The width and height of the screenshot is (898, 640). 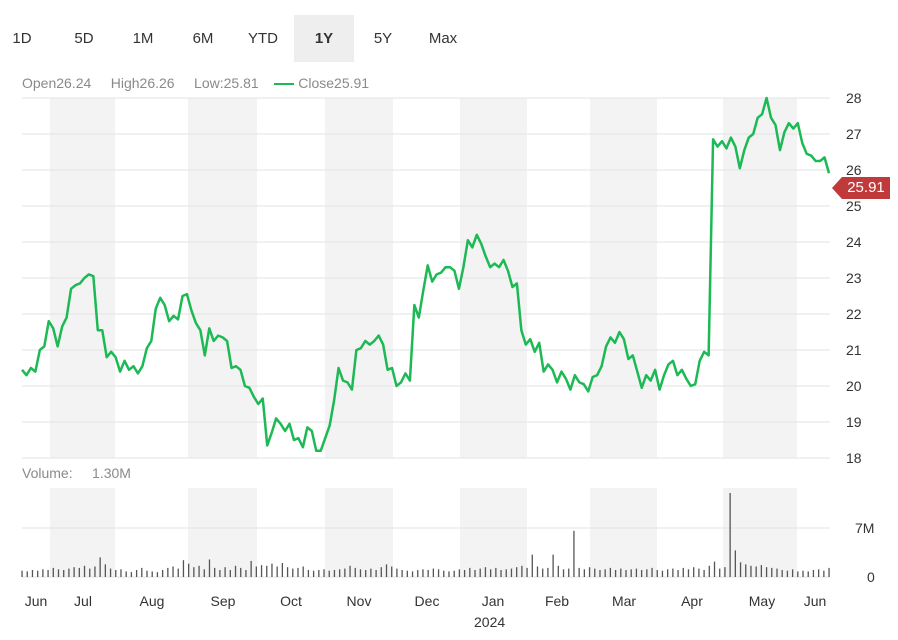 What do you see at coordinates (443, 38) in the screenshot?
I see `tab-max: Max` at bounding box center [443, 38].